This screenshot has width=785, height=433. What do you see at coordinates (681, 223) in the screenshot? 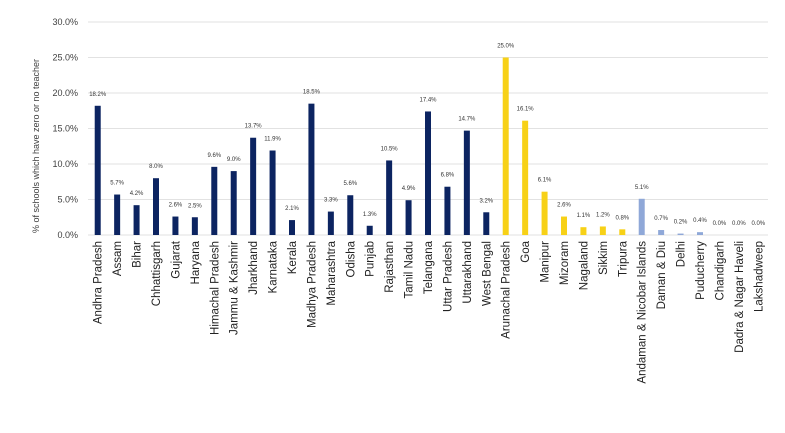
I see `data-label: 0.2%` at bounding box center [681, 223].